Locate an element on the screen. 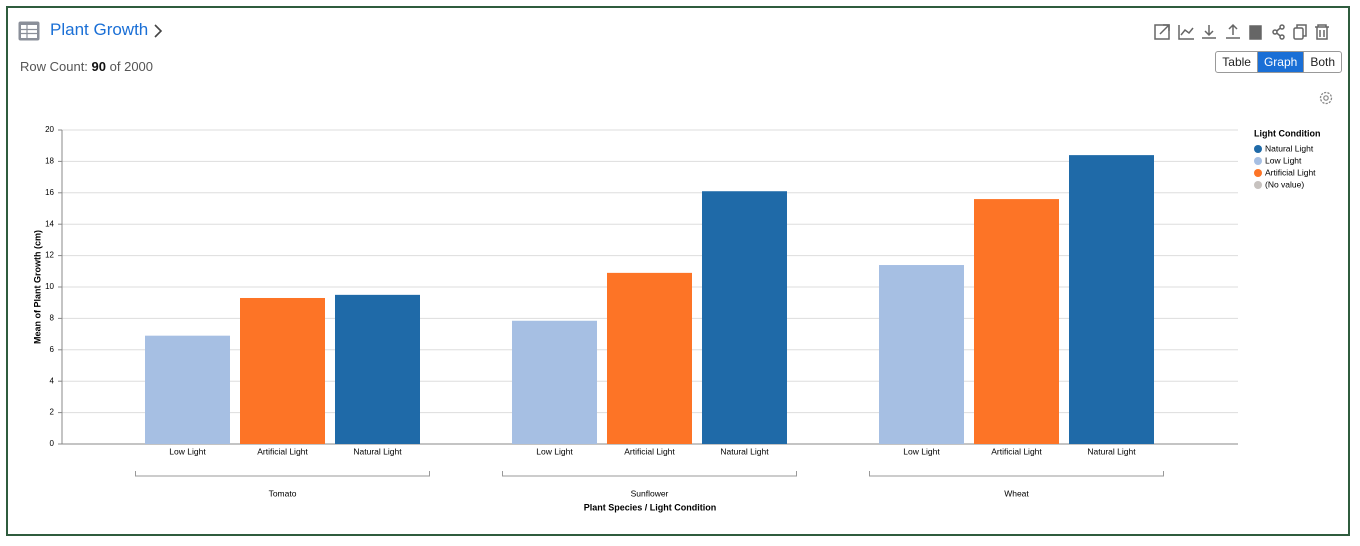 The width and height of the screenshot is (1360, 546). y-tick-label: 18 is located at coordinates (49, 161).